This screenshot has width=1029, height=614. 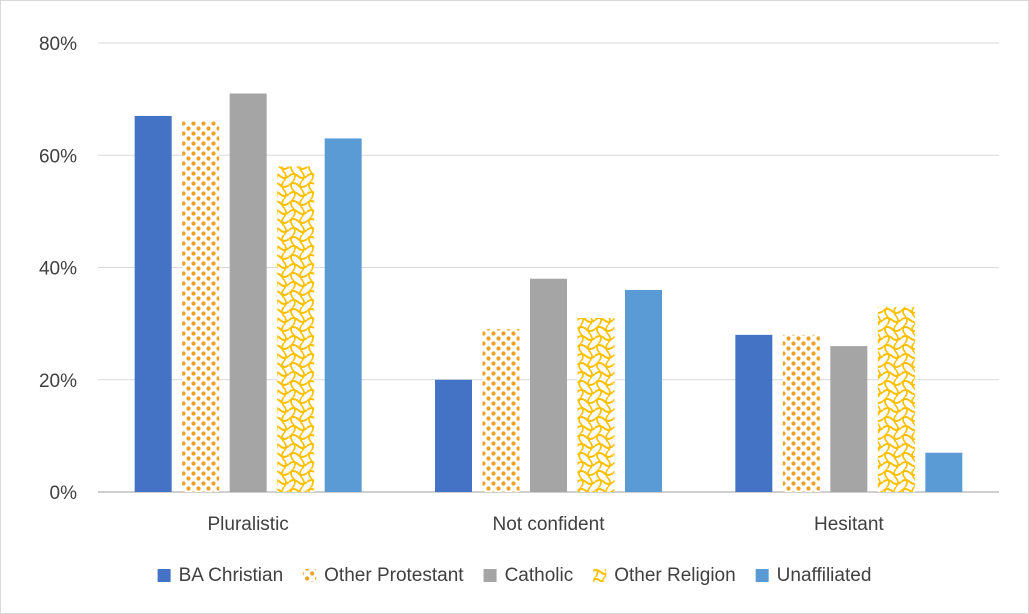 I want to click on legend-label: Unaffiliated, so click(x=824, y=575).